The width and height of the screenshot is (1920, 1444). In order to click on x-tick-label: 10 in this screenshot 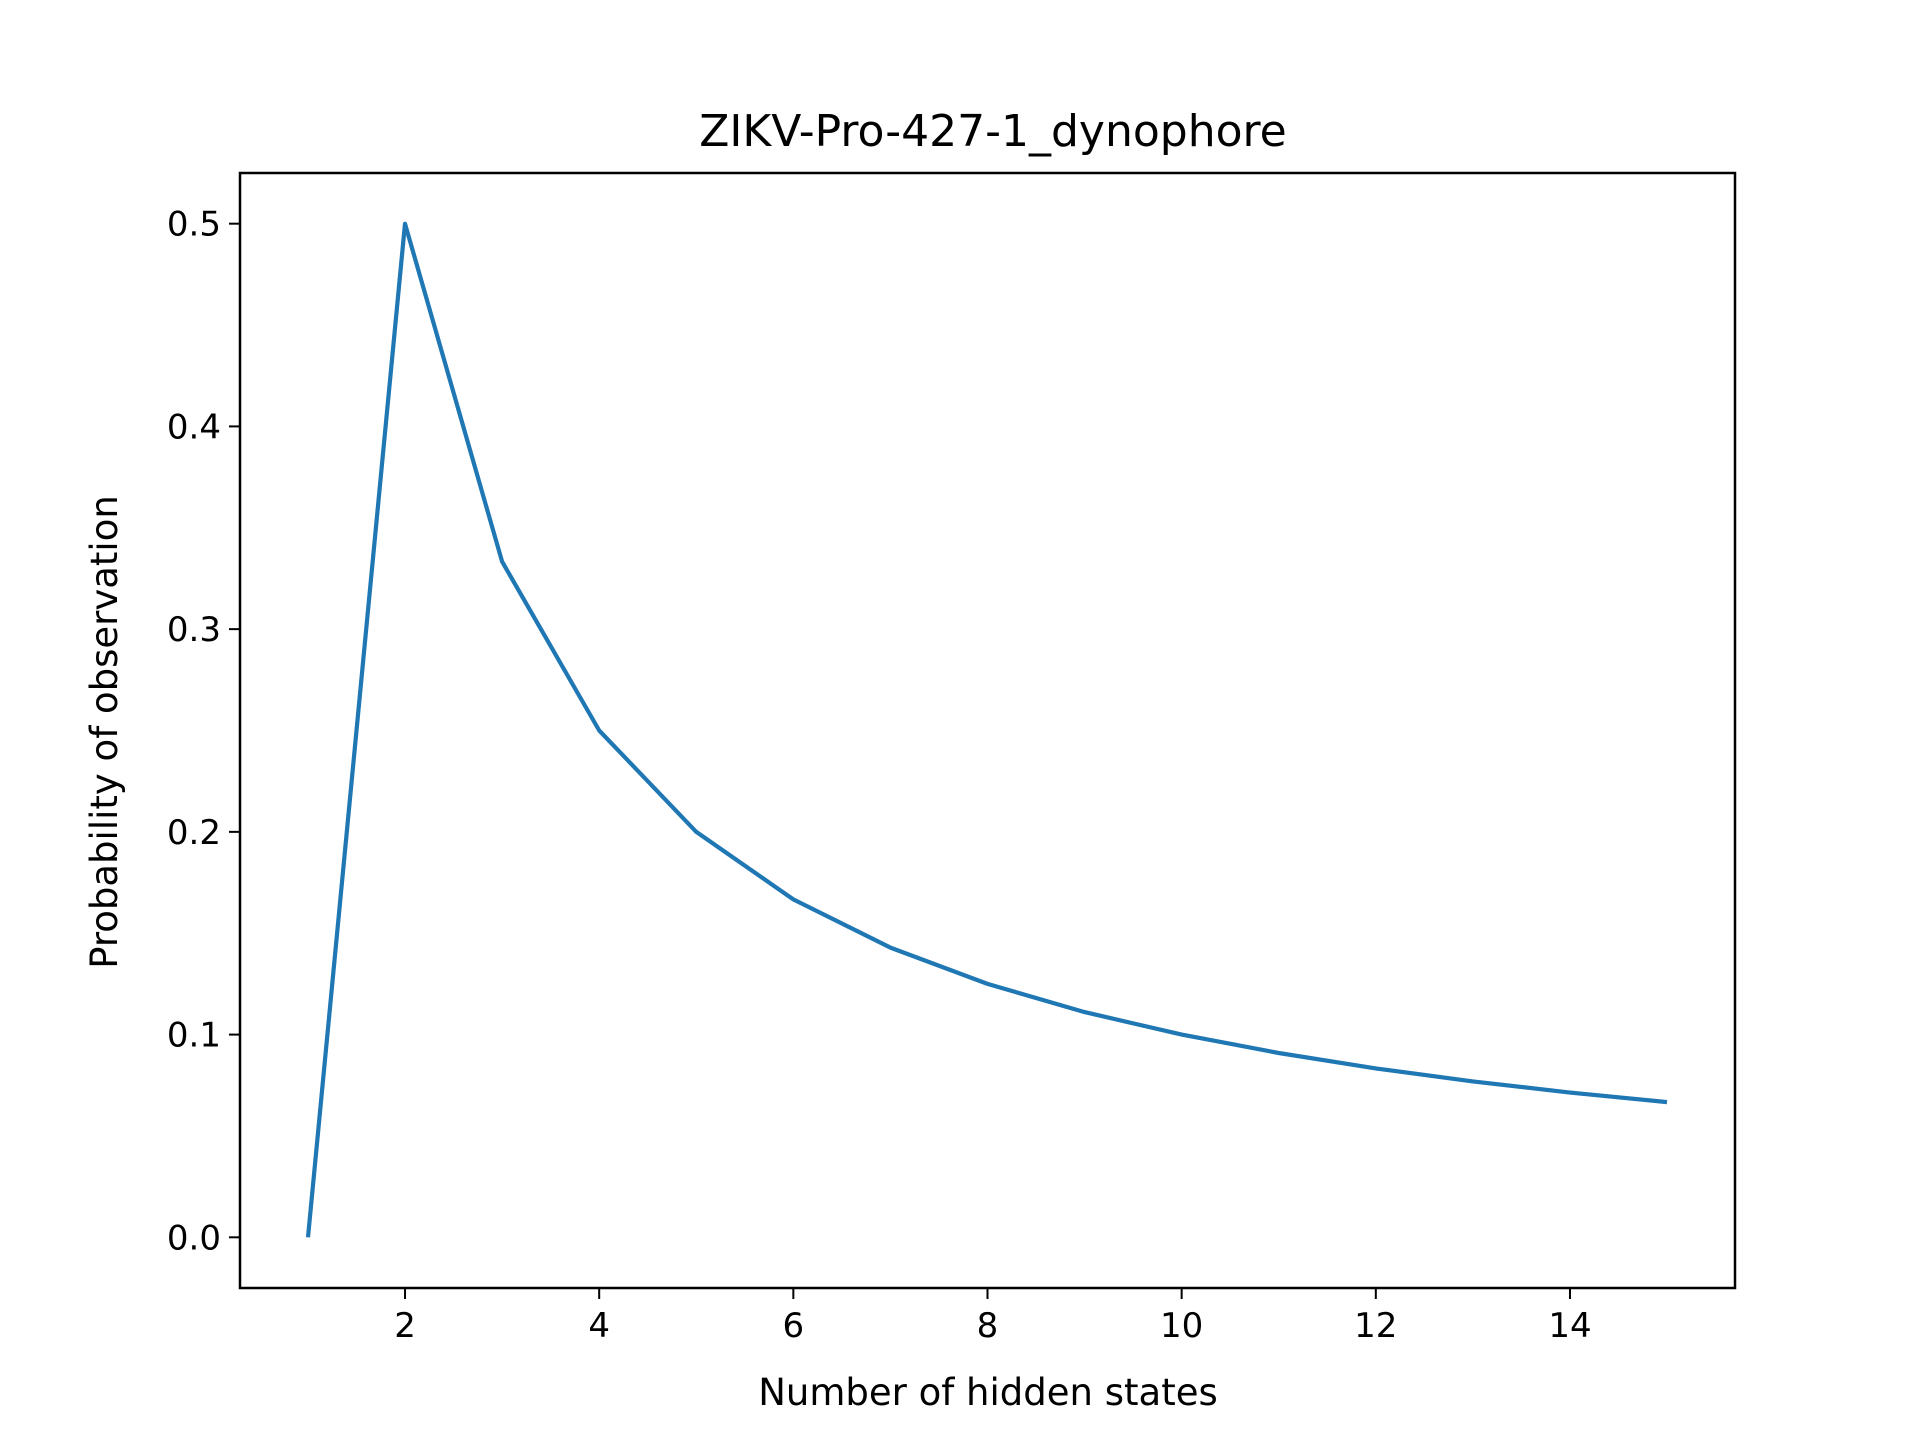, I will do `click(1181, 1326)`.